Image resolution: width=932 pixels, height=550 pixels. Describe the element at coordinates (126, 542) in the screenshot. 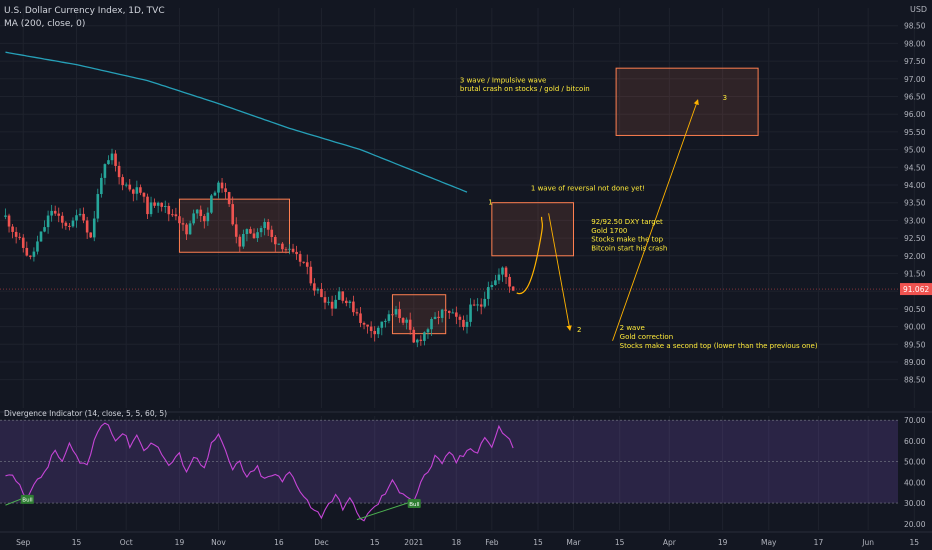

I see `time-tick-label: Oct` at that location.